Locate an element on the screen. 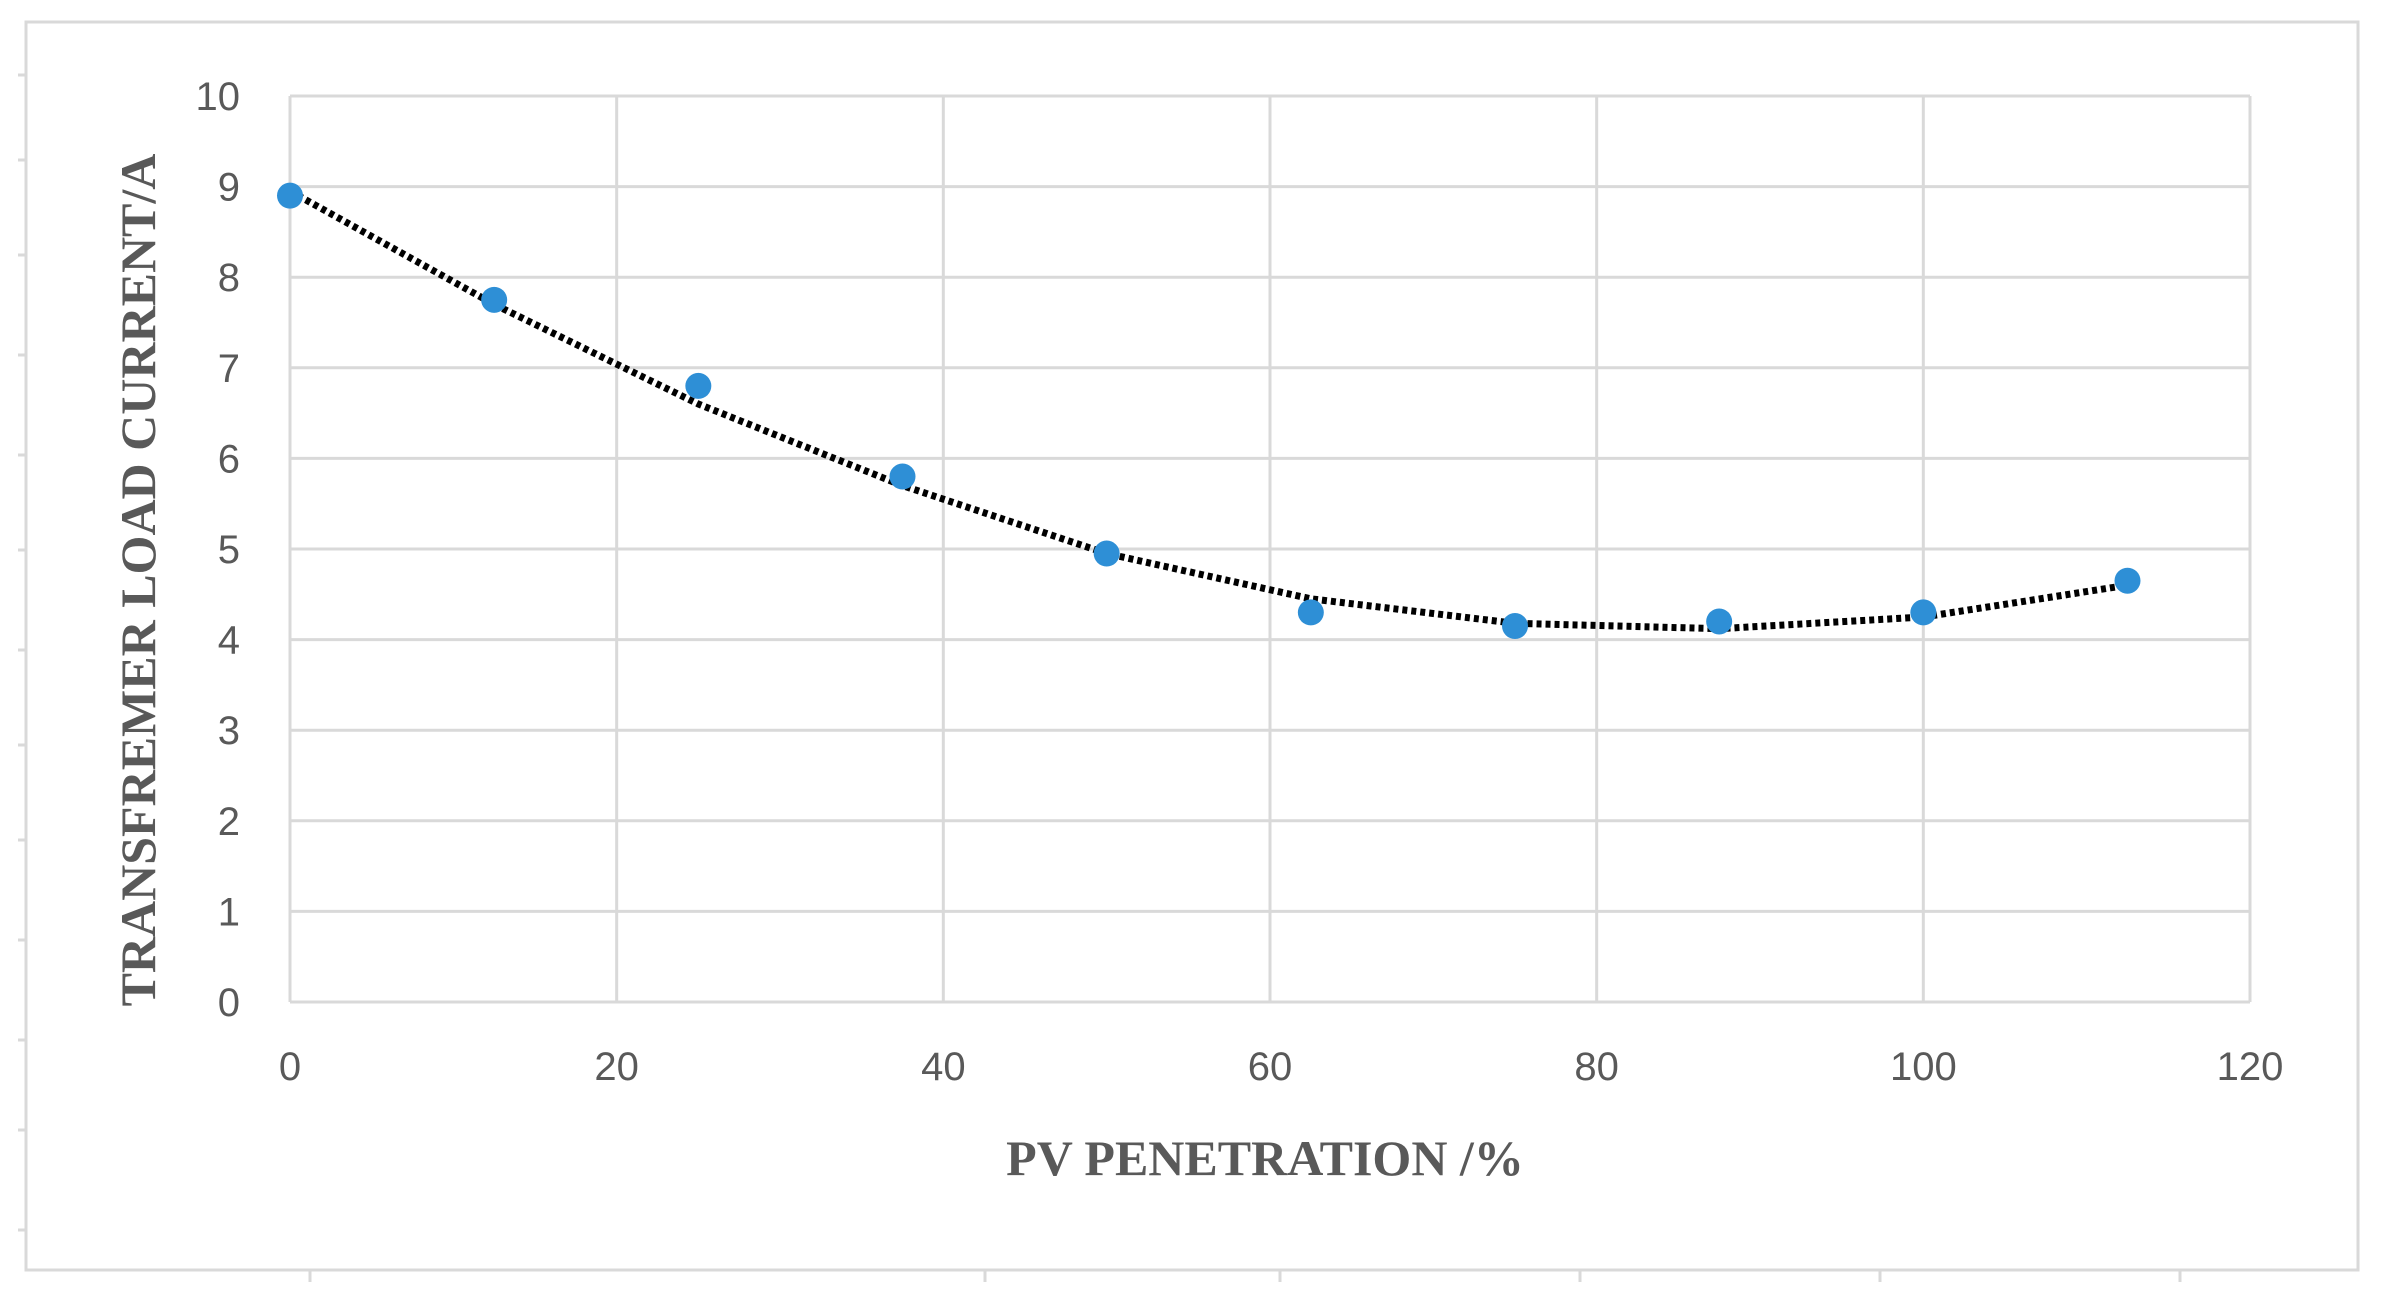 The height and width of the screenshot is (1312, 2384). x-tick-label: 0 is located at coordinates (290, 1067).